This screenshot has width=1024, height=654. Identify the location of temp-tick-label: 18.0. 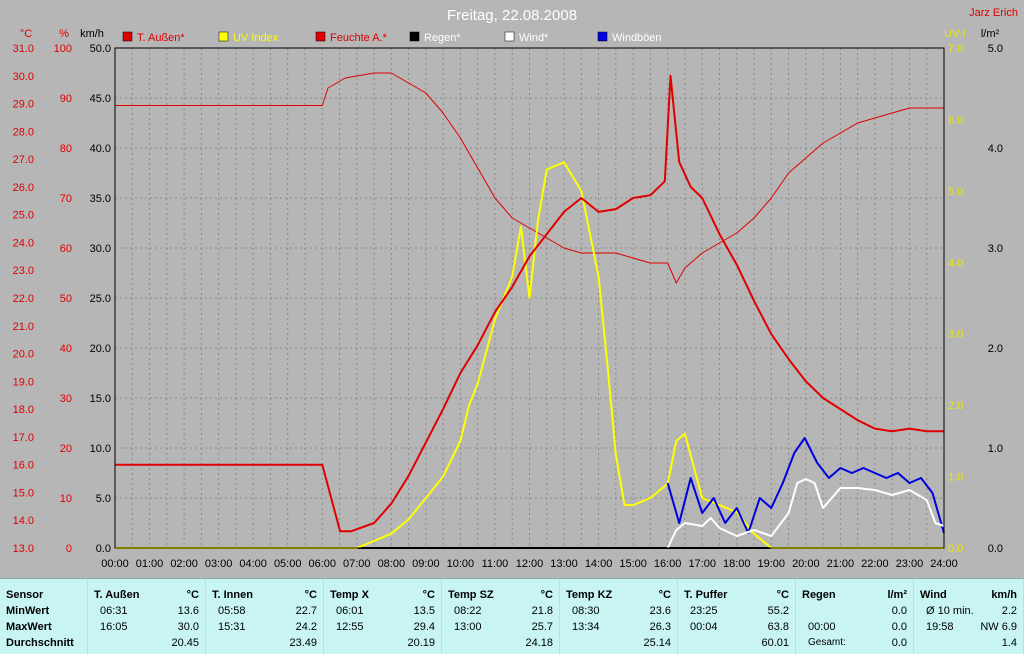
(23, 410).